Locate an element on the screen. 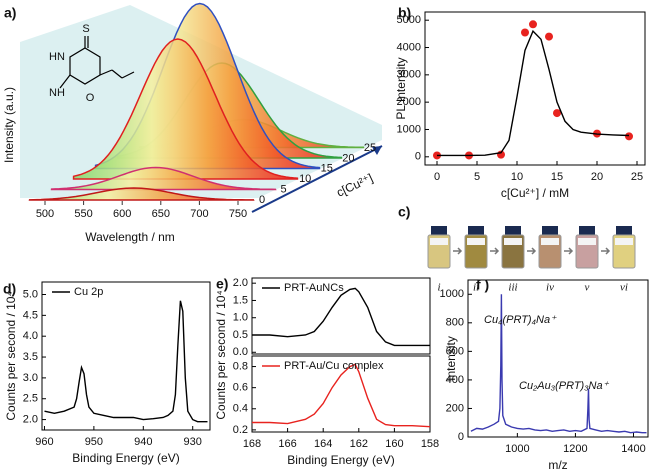 The height and width of the screenshot is (474, 651). x-tick-label: 960 is located at coordinates (44, 442).